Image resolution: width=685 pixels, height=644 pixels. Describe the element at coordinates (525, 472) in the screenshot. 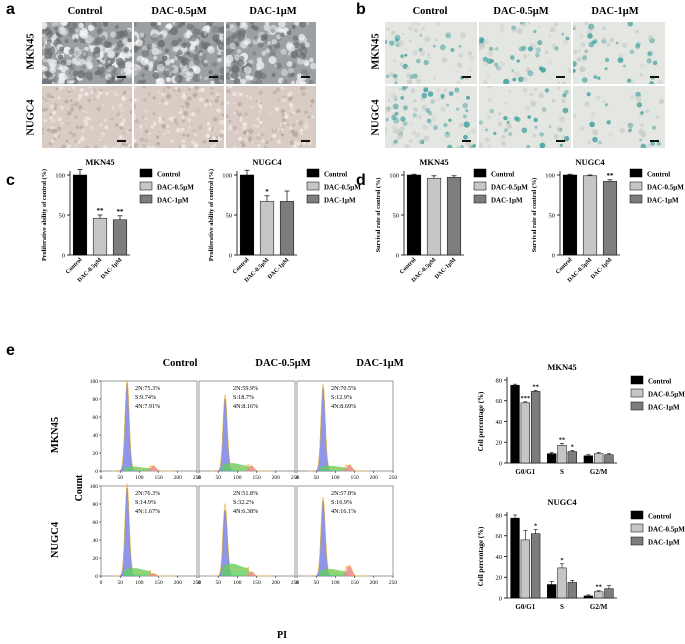

I see `x-tick-label: G0/G1` at that location.